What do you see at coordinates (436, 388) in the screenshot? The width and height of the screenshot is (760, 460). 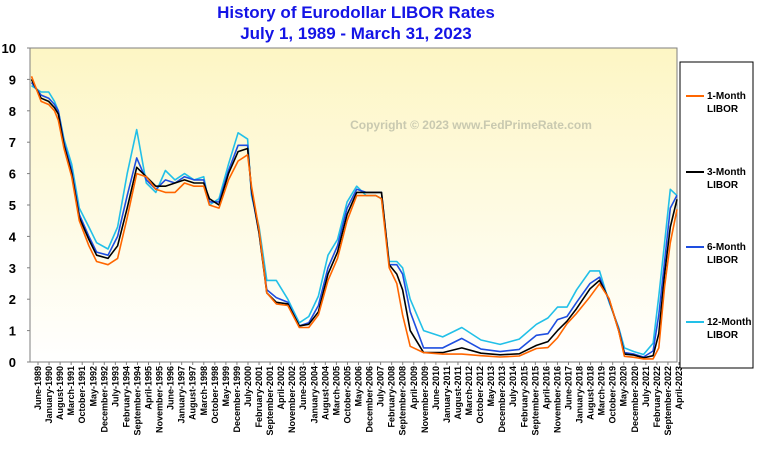 I see `x-tick-label: June-2010` at bounding box center [436, 388].